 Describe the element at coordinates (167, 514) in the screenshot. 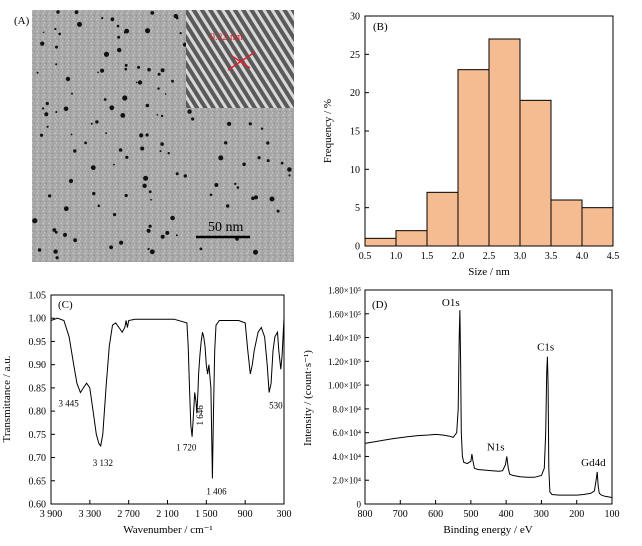

I see `x-tick-label: 2 100` at that location.